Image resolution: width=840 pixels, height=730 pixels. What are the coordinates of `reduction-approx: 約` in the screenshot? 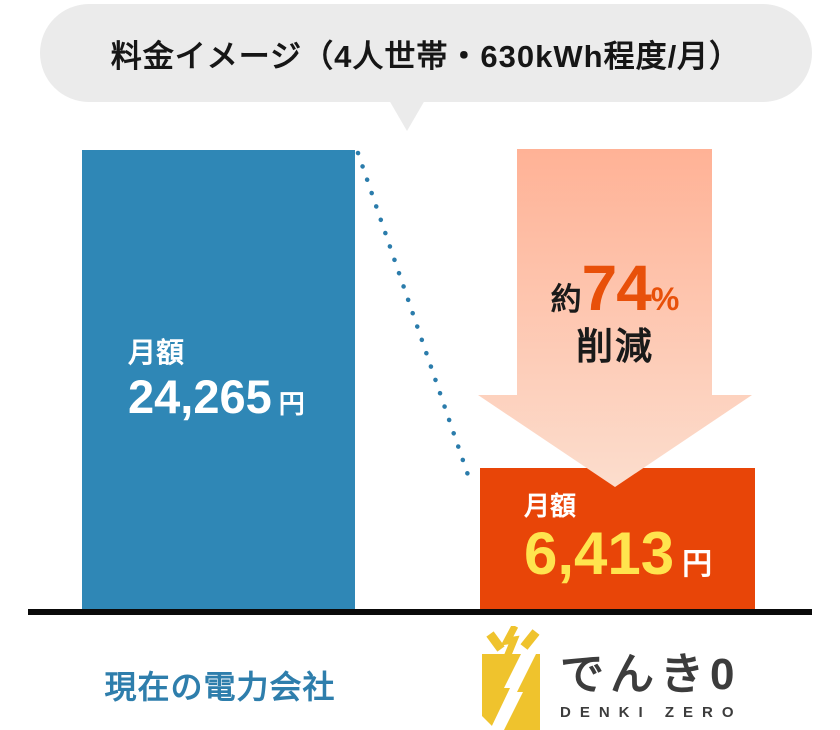 It's located at (566, 299).